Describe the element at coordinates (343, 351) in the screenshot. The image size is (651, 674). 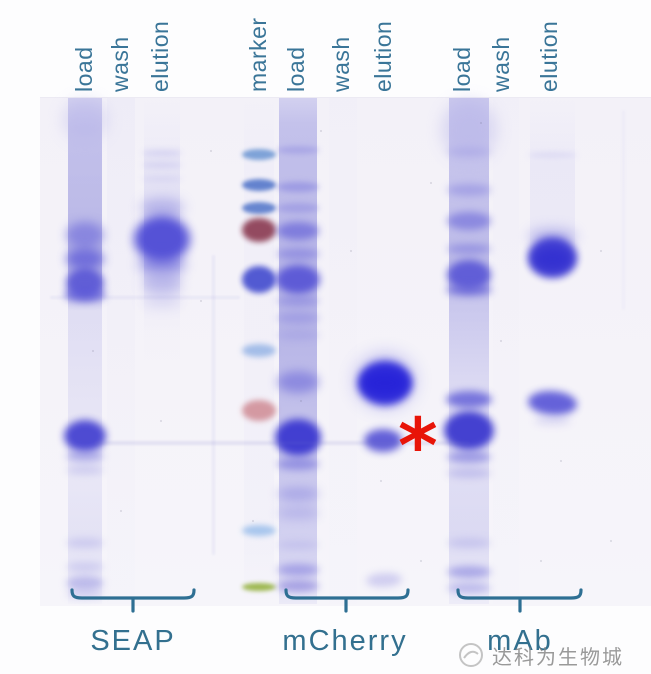
I see `gel-lane-mcherry-wash` at that location.